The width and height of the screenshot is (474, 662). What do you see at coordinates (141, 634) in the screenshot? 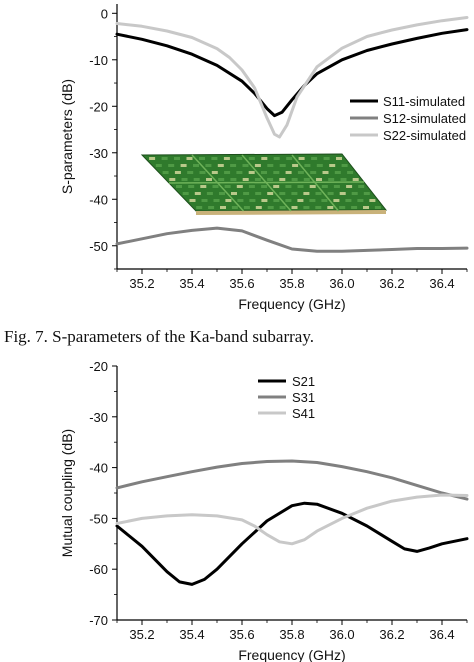
I see `x-tick-label: 35.2` at bounding box center [141, 634].